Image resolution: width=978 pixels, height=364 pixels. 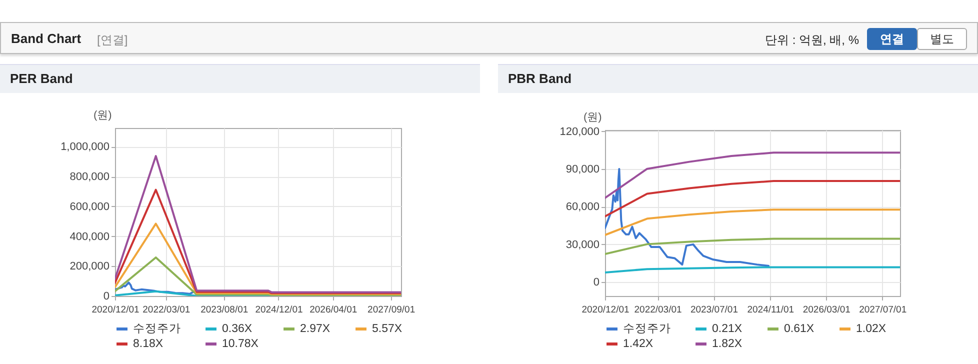 What do you see at coordinates (90, 266) in the screenshot?
I see `y-tick-label: 200,000` at bounding box center [90, 266].